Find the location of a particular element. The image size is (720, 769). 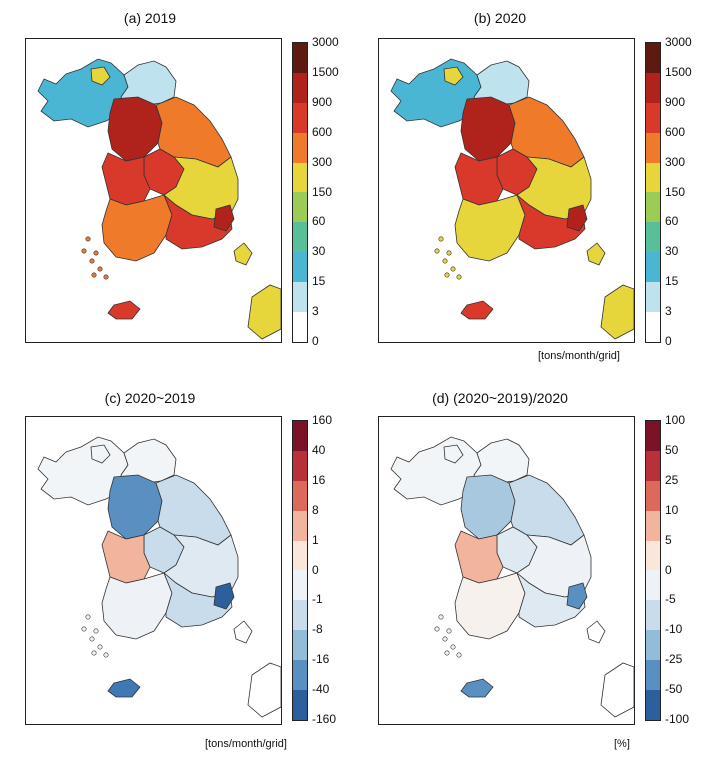

colorbar-tick-label: -10 is located at coordinates (674, 629).